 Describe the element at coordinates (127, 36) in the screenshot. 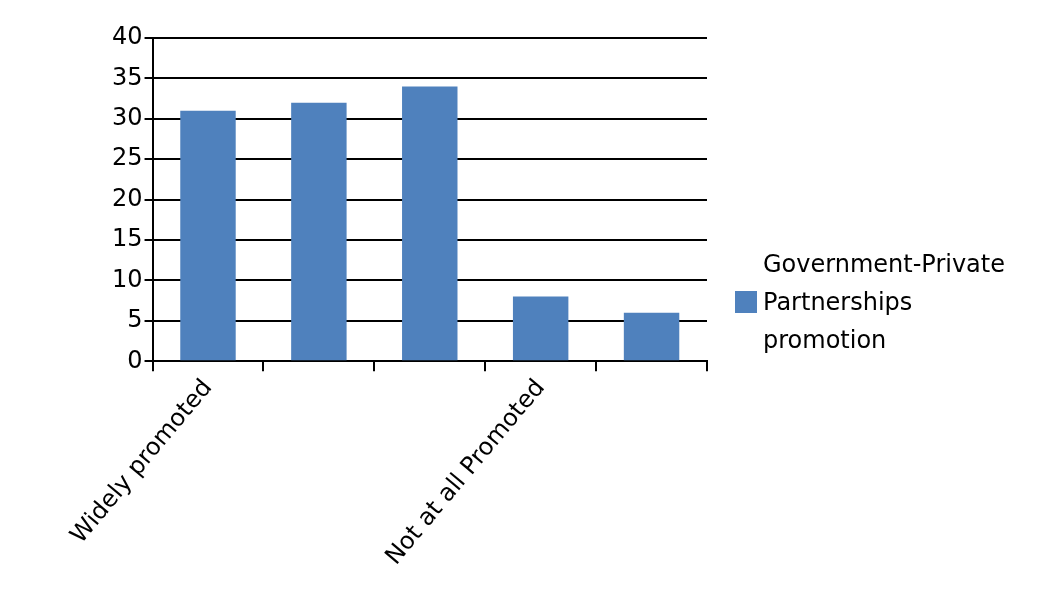

I see `y-tick-label: 40` at that location.